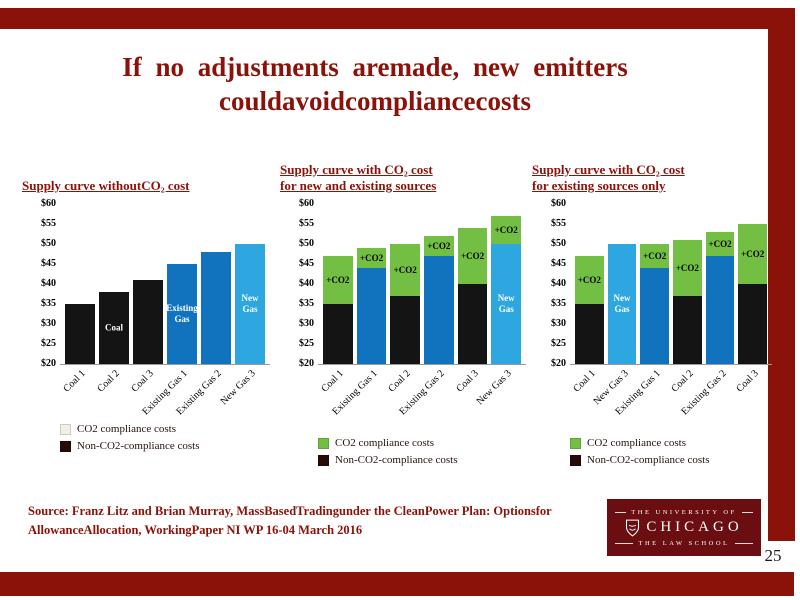  I want to click on chart-title-line: for new and existing sources, so click(358, 185).